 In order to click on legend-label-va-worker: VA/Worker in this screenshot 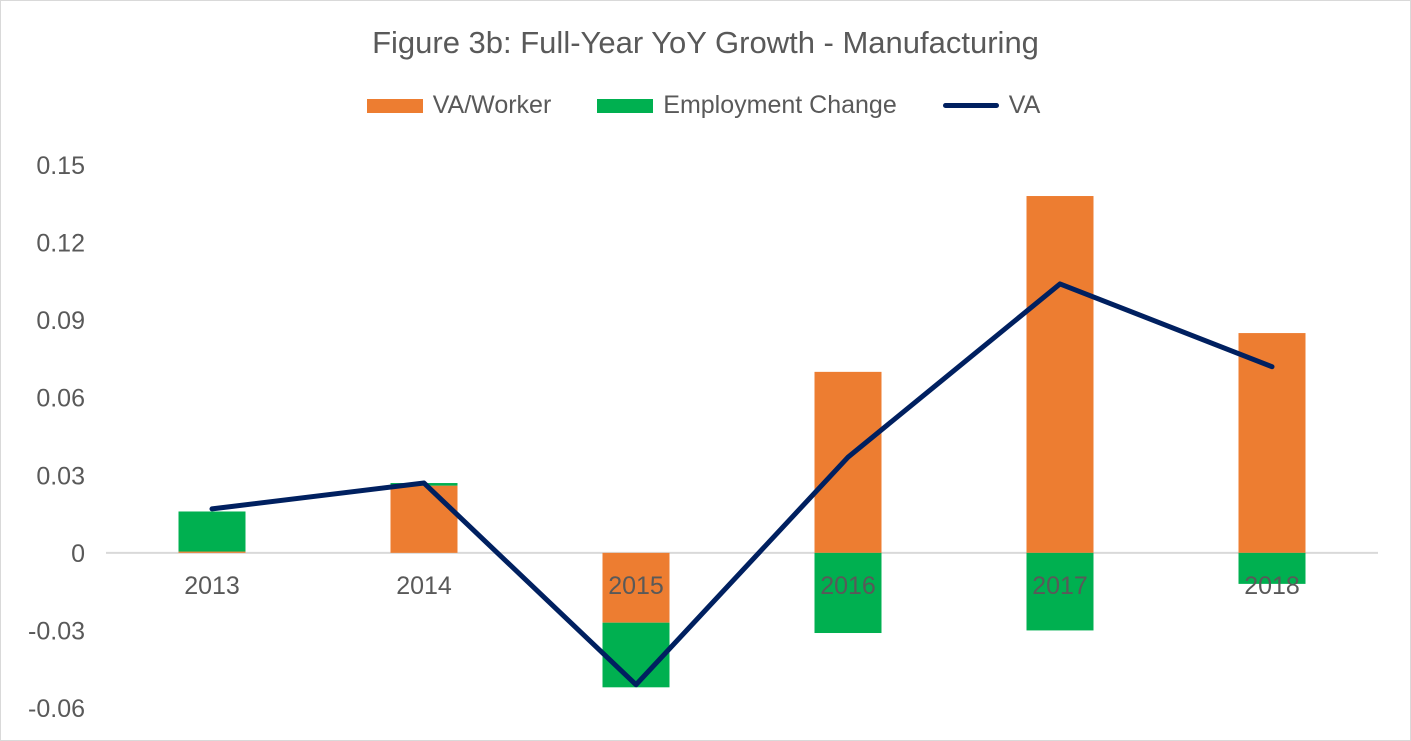, I will do `click(492, 105)`.